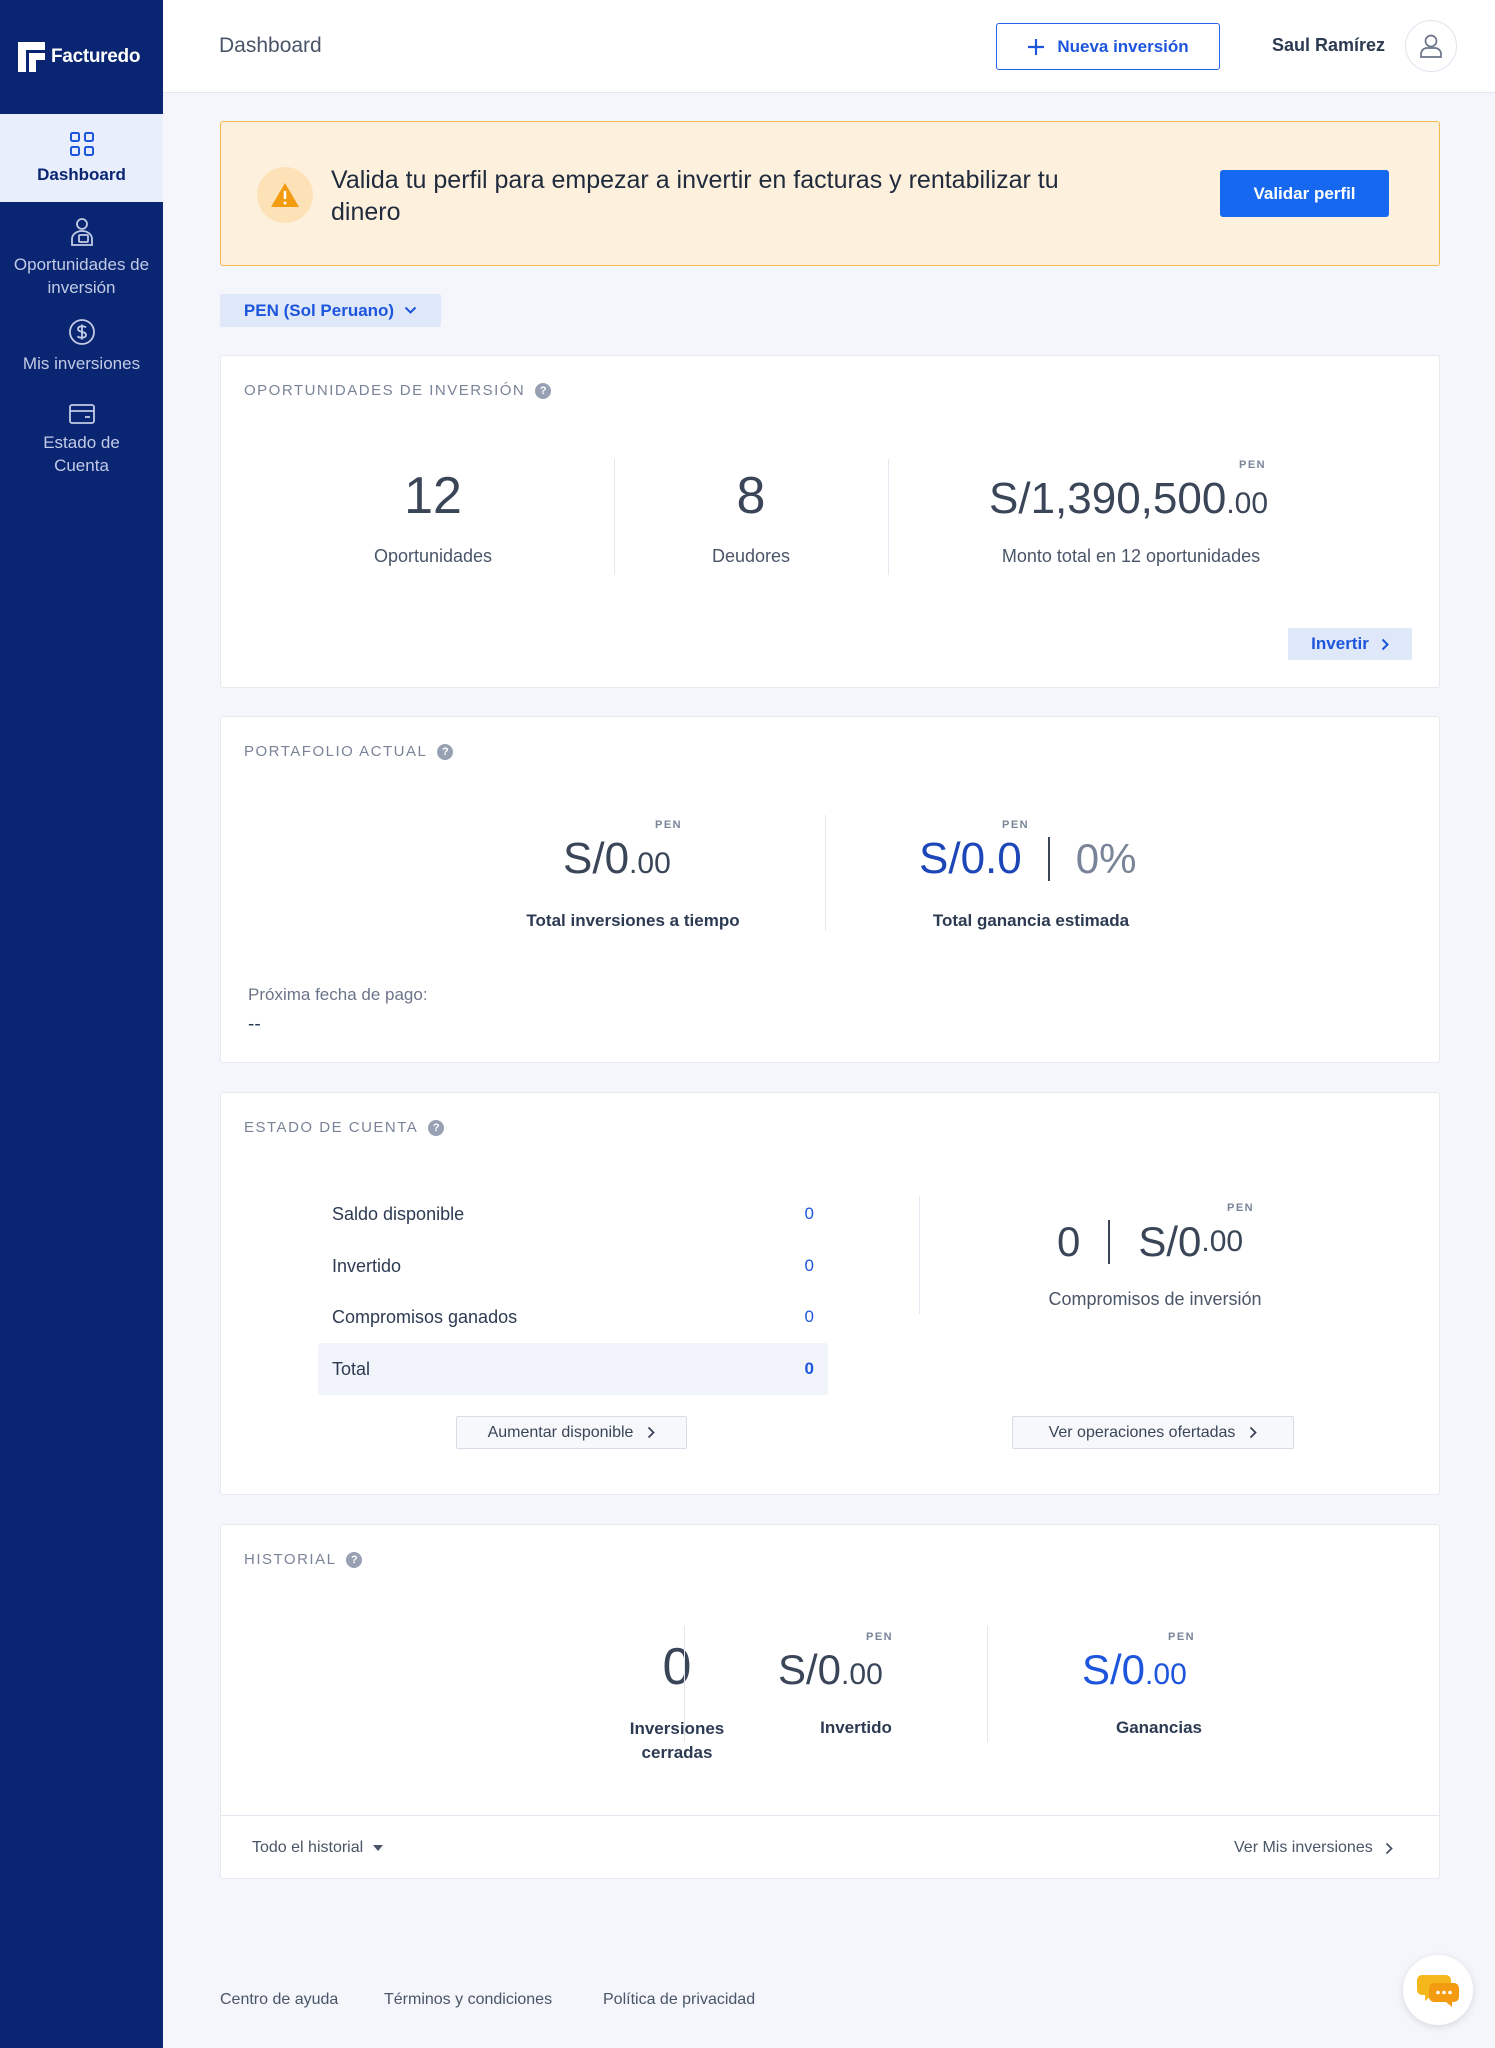  Describe the element at coordinates (285, 195) in the screenshot. I see `warning-icon` at that location.